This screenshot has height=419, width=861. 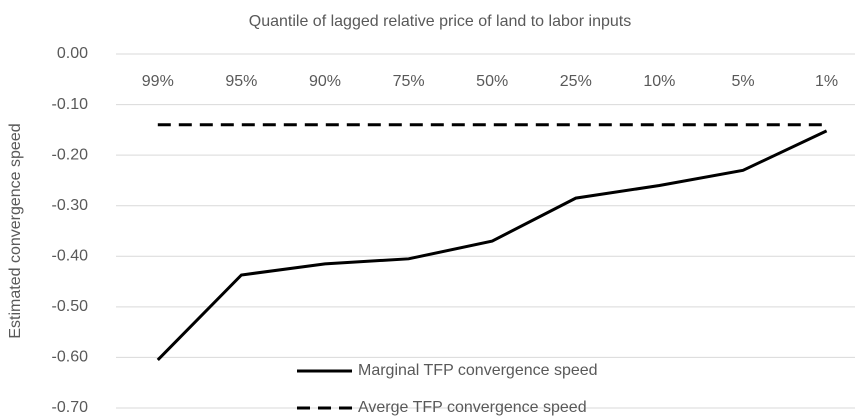 What do you see at coordinates (576, 81) in the screenshot?
I see `x-tick-label: 25%` at bounding box center [576, 81].